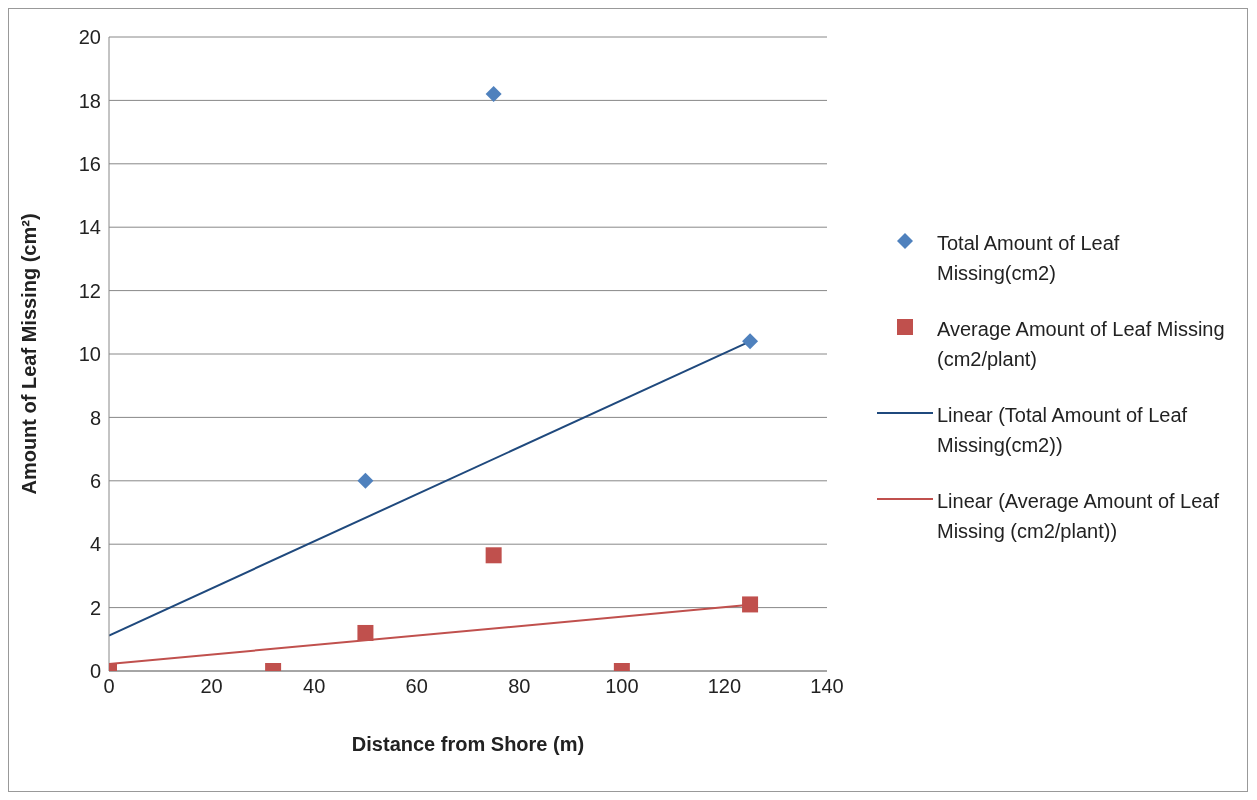 Image resolution: width=1257 pixels, height=800 pixels. I want to click on y-tick-label: 4, so click(95, 544).